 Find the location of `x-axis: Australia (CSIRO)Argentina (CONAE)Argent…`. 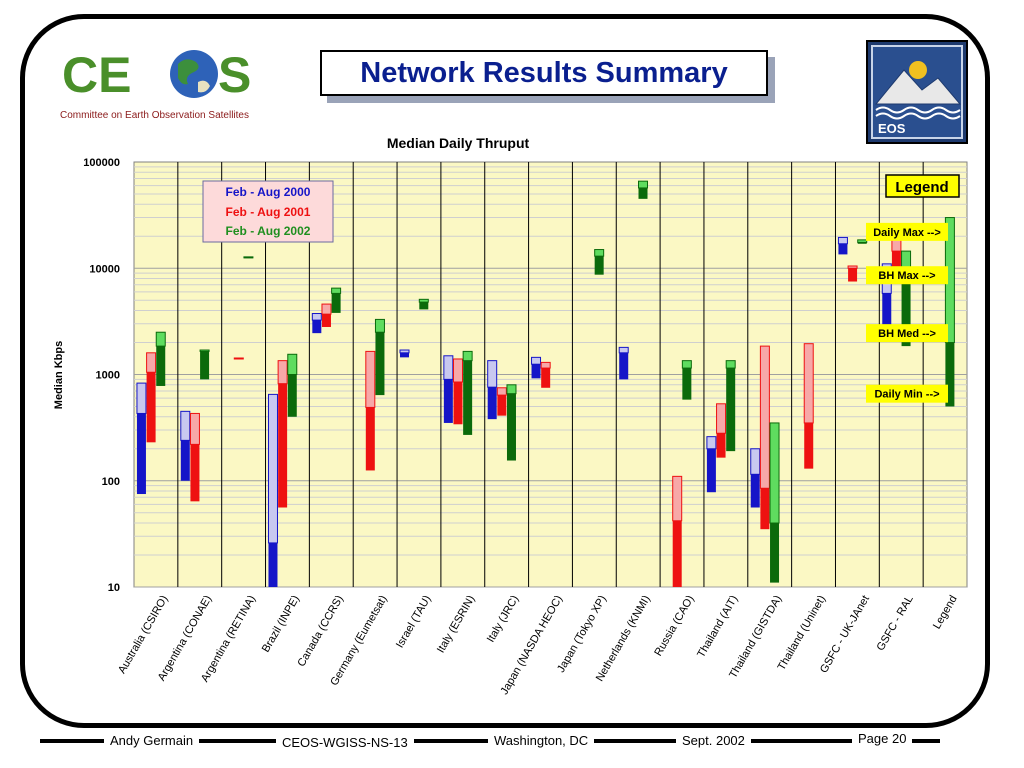

x-axis: Australia (CSIRO)Argentina (CONAE)Argent… is located at coordinates (538, 645).